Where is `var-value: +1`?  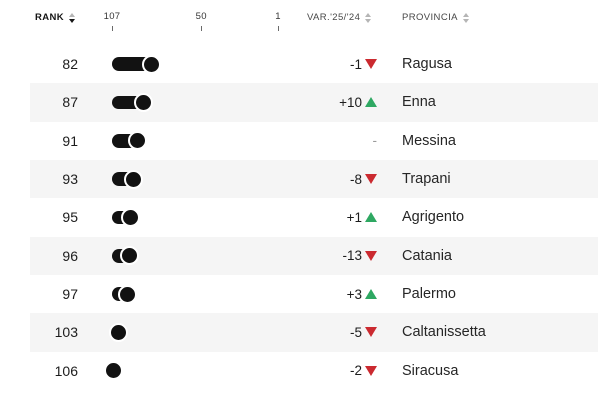 var-value: +1 is located at coordinates (354, 217).